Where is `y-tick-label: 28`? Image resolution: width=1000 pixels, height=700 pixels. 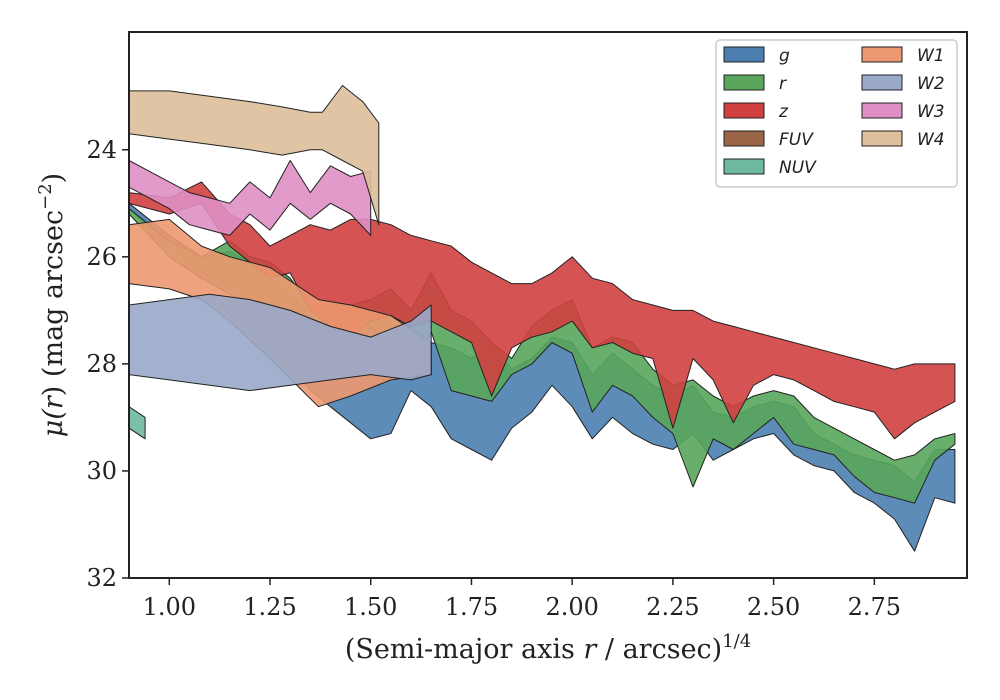 y-tick-label: 28 is located at coordinates (101, 364).